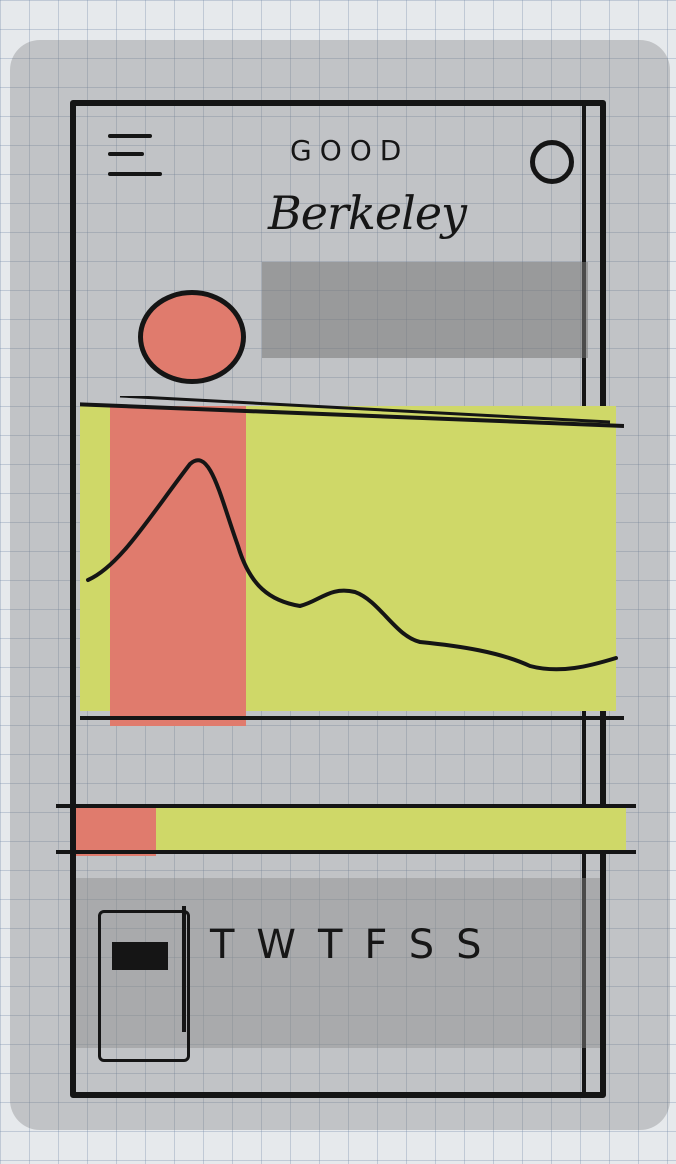  Describe the element at coordinates (184, 969) in the screenshot. I see `day-selector-divider` at that location.